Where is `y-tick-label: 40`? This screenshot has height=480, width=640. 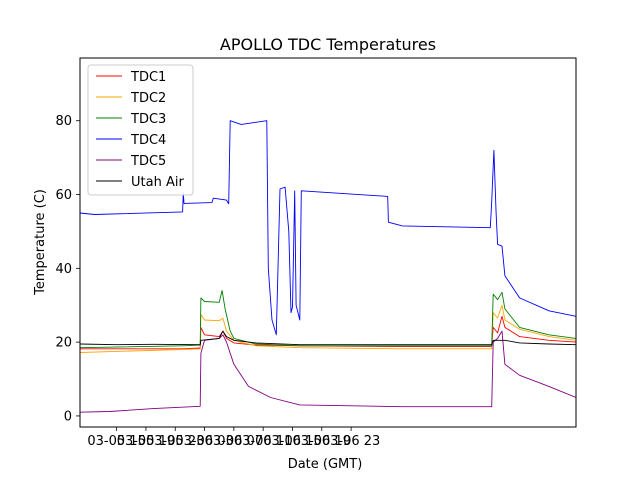 y-tick-label: 40 is located at coordinates (63, 269).